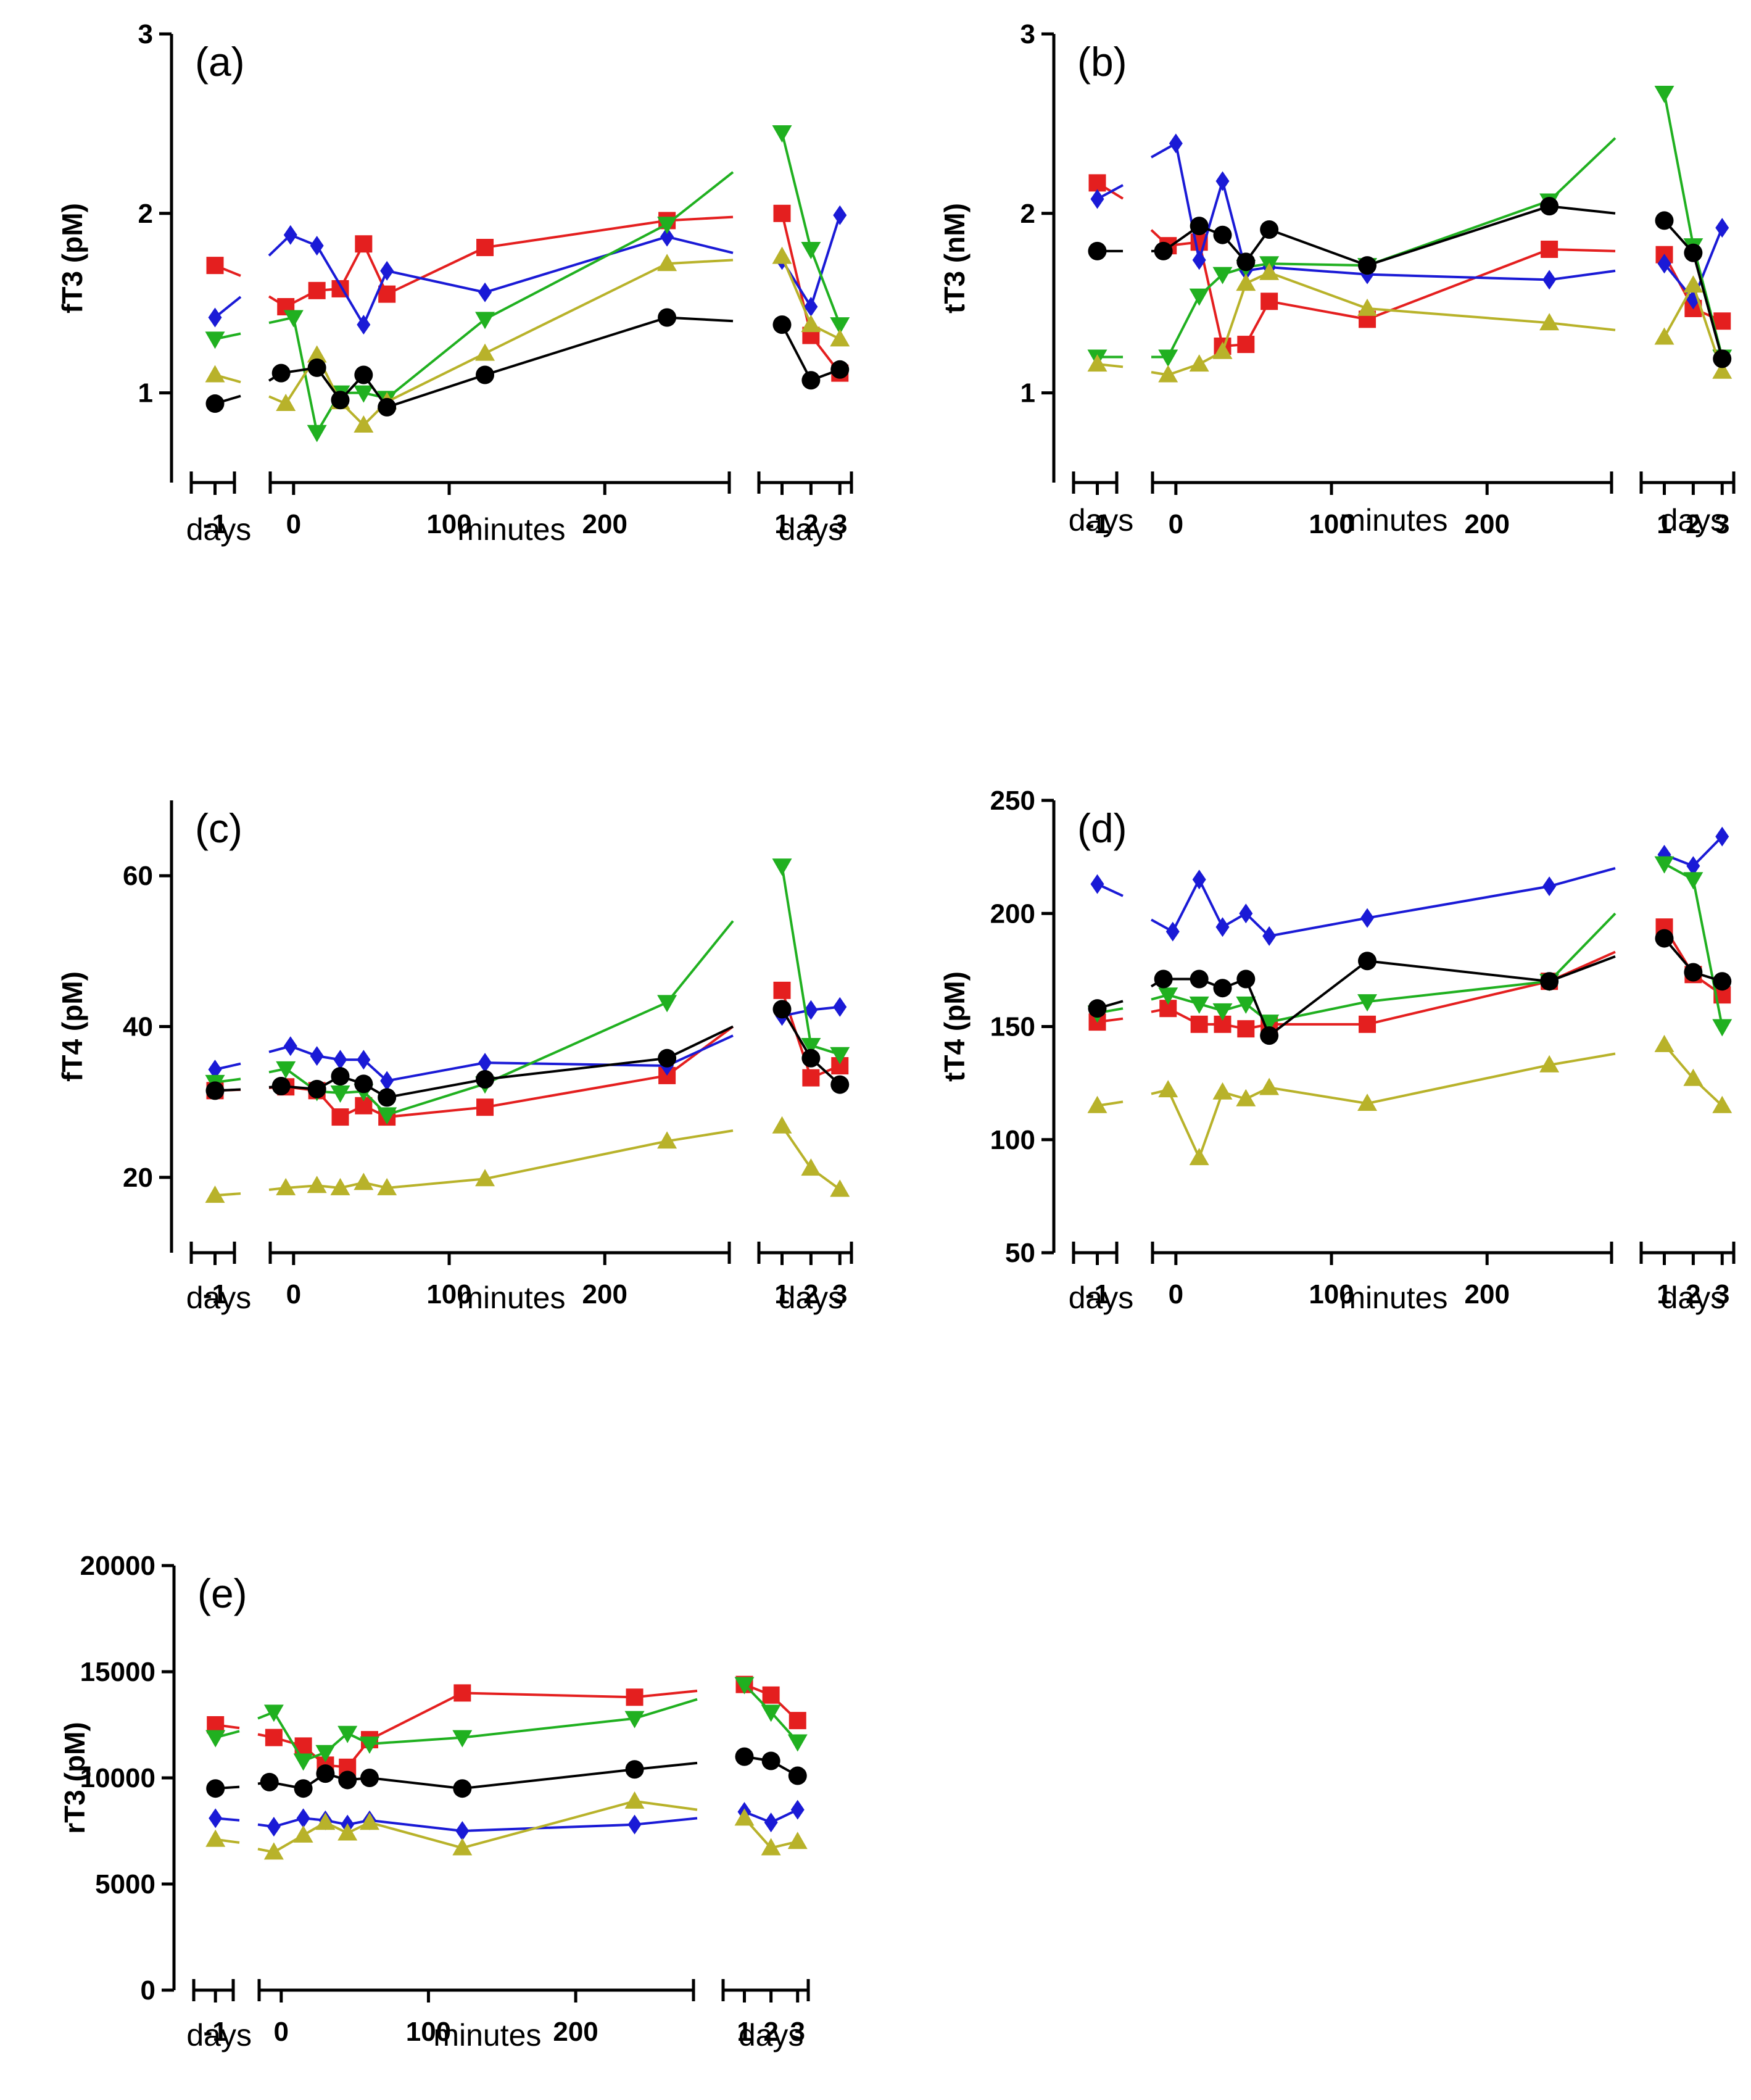 The height and width of the screenshot is (2100, 1751). Describe the element at coordinates (215, 524) in the screenshot. I see `x-tick-label: -1` at that location.